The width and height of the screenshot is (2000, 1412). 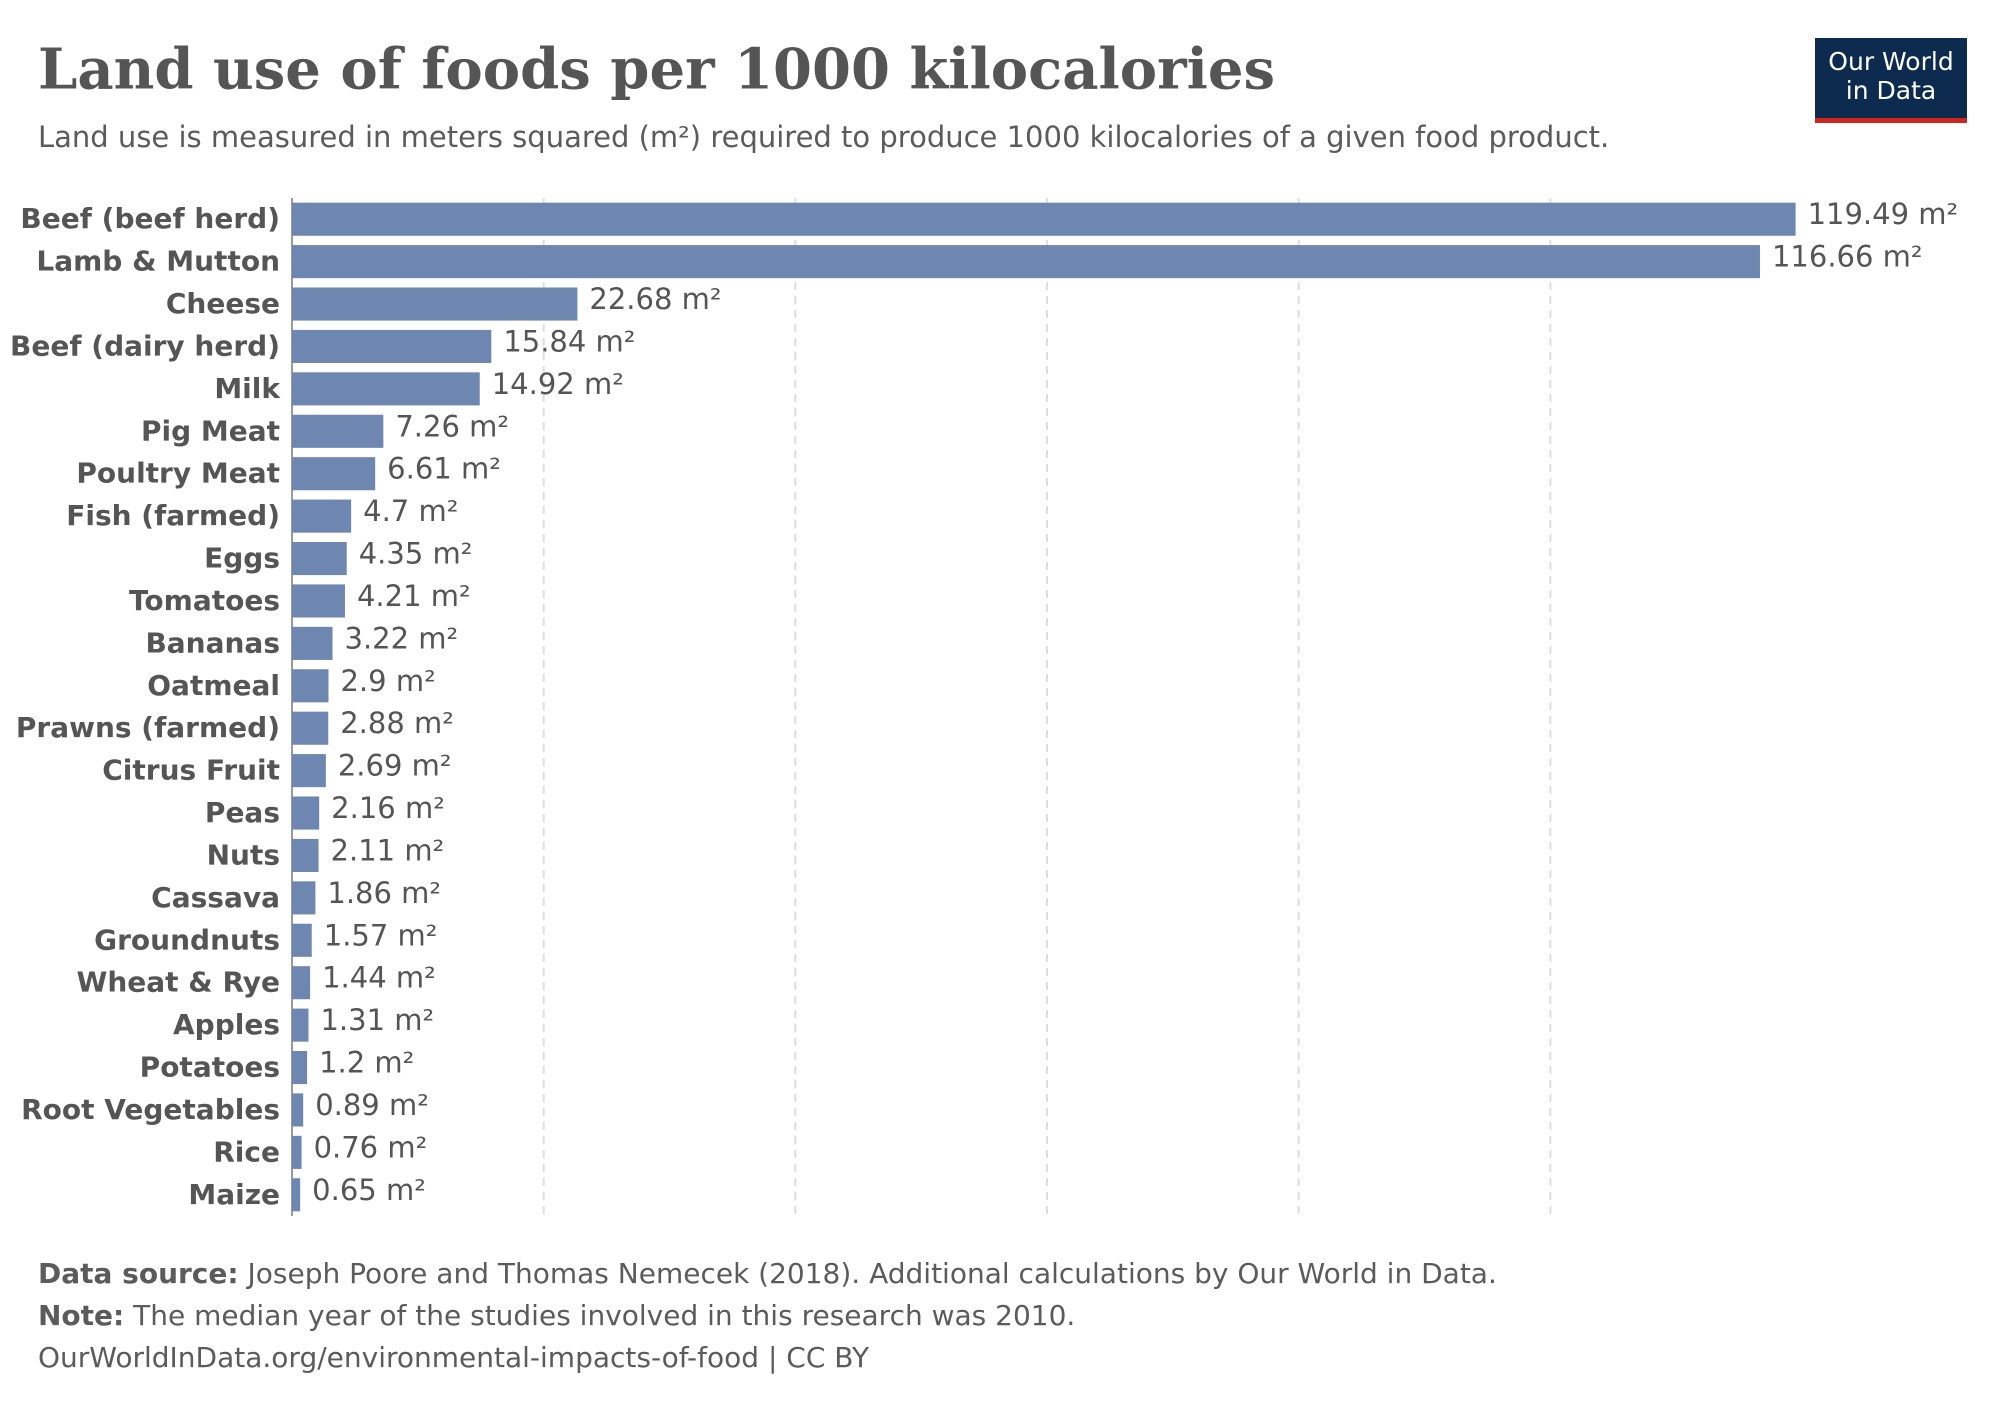 I want to click on y-tick-label: Peas, so click(x=242, y=812).